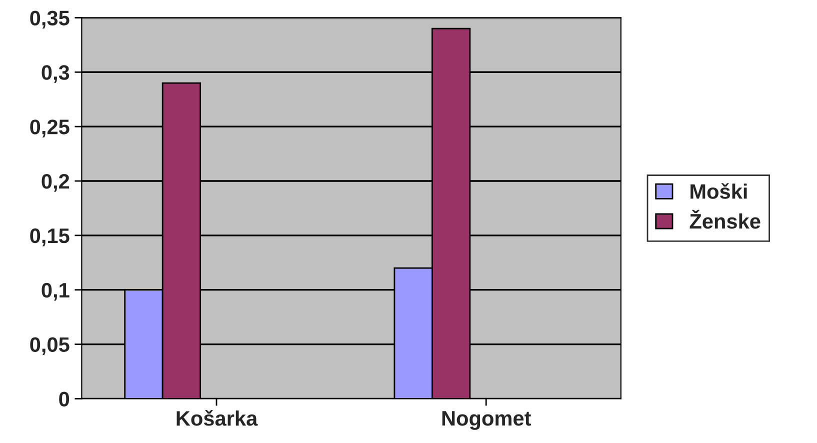 This screenshot has width=817, height=443. I want to click on y-tick-label: 0,3, so click(56, 74).